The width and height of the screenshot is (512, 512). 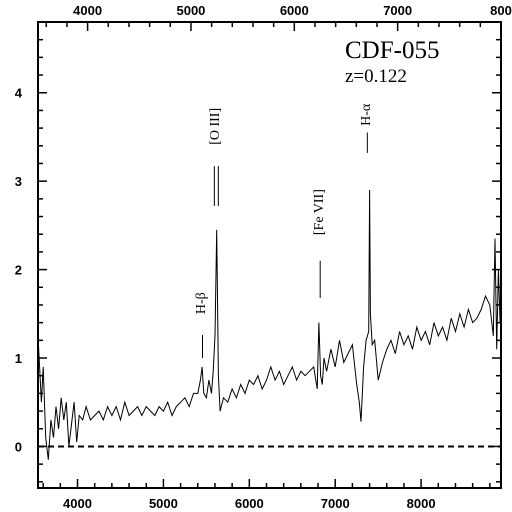 What do you see at coordinates (87, 10) in the screenshot?
I see `top-tick-label: 4000` at bounding box center [87, 10].